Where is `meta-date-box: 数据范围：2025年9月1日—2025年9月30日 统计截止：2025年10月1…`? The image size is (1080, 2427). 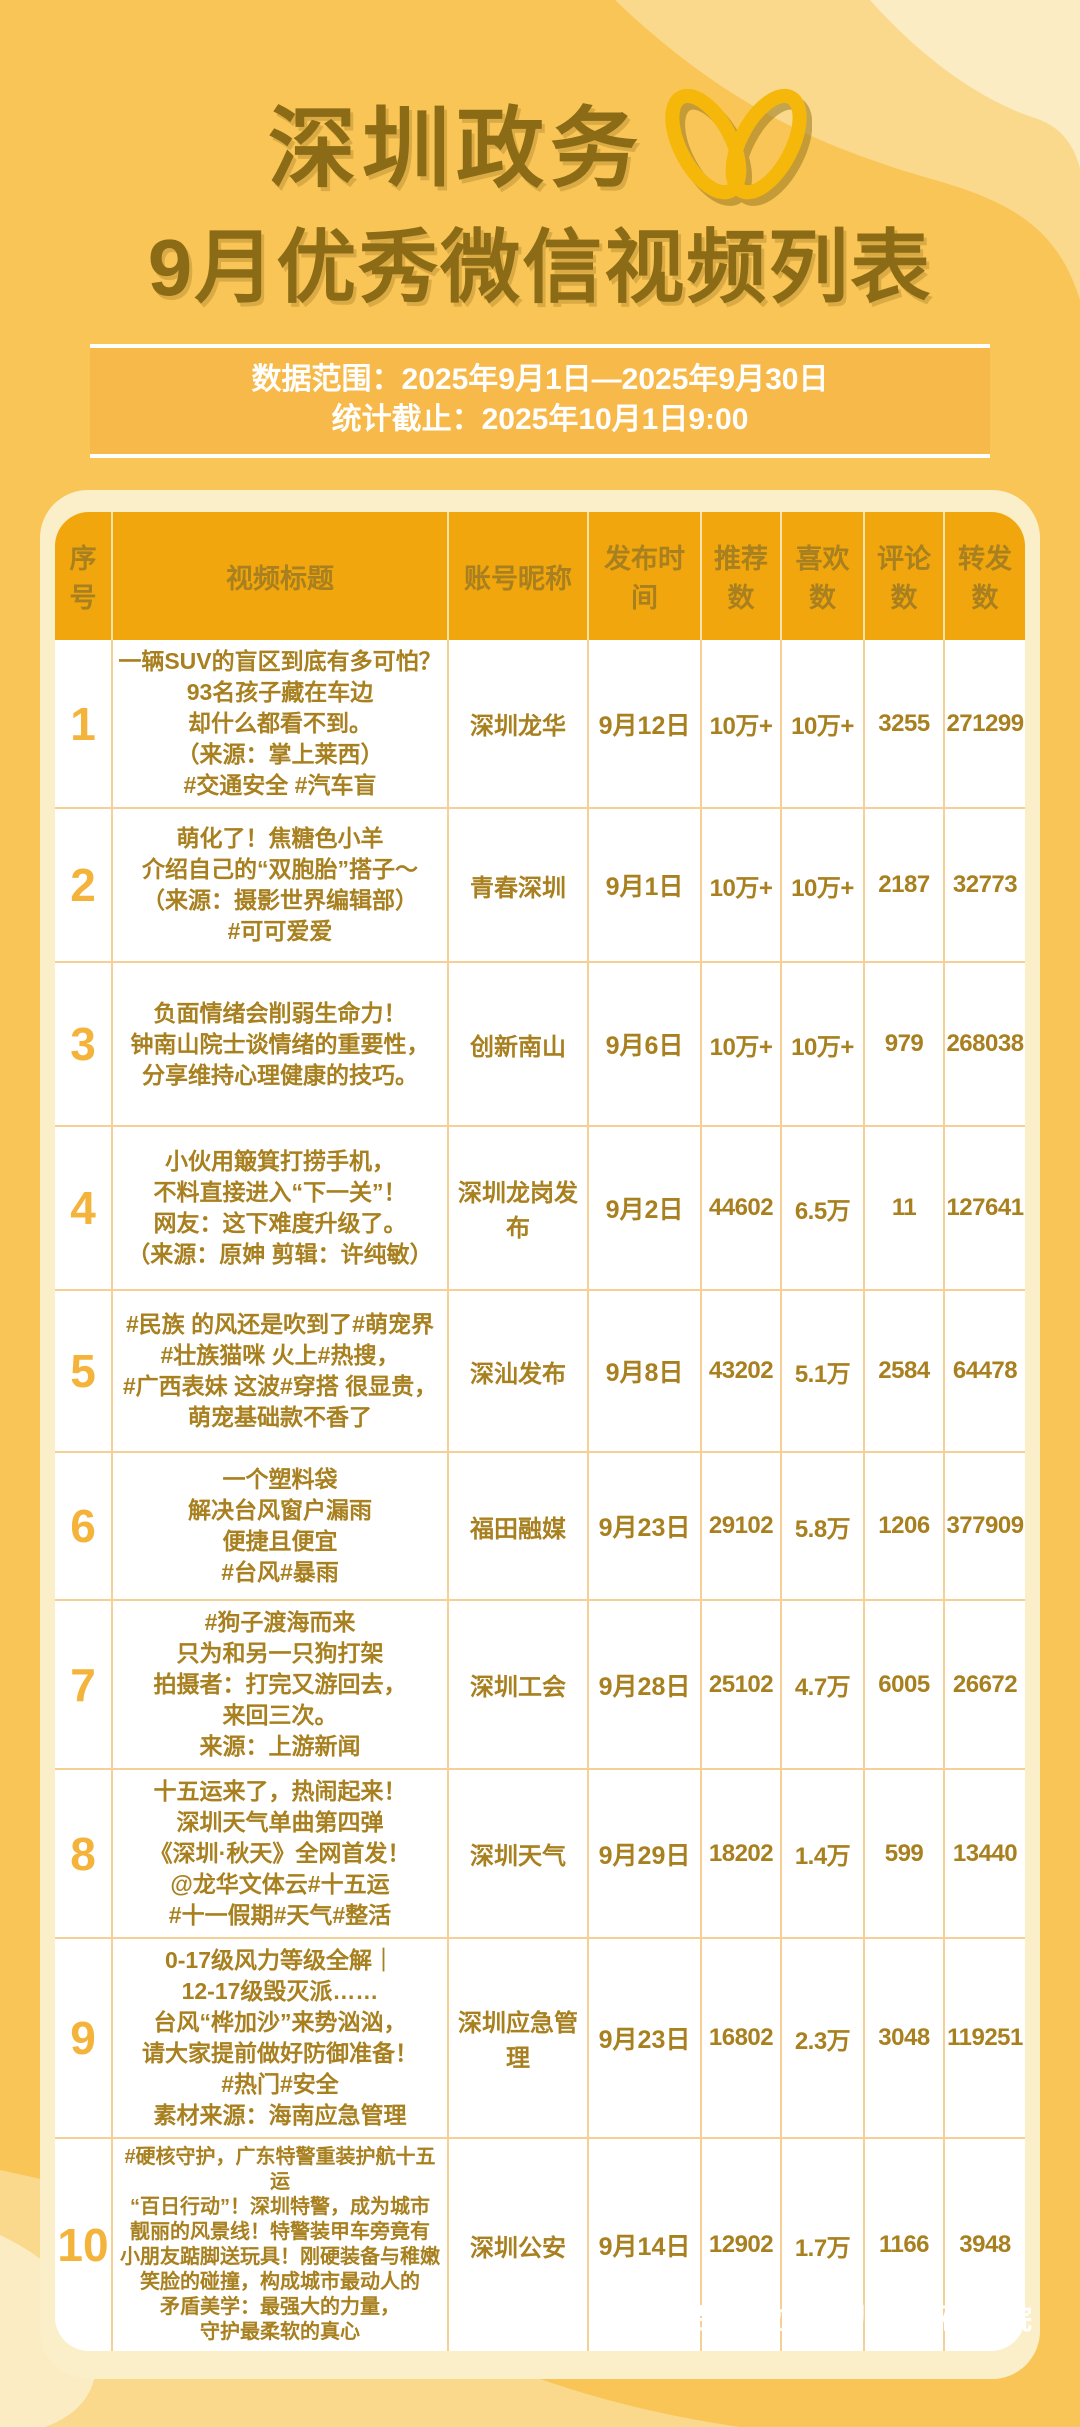 meta-date-box: 数据范围：2025年9月1日—2025年9月30日 统计截止：2025年10月1… is located at coordinates (540, 401).